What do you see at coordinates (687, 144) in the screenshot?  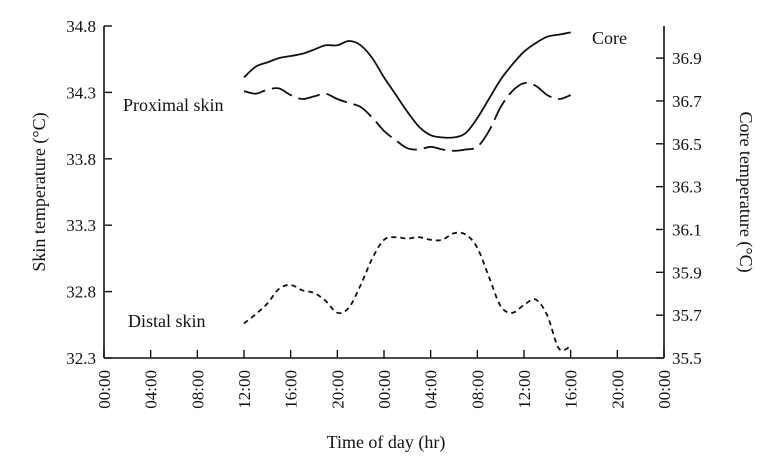 I see `y-right-tick-label: 36.5` at bounding box center [687, 144].